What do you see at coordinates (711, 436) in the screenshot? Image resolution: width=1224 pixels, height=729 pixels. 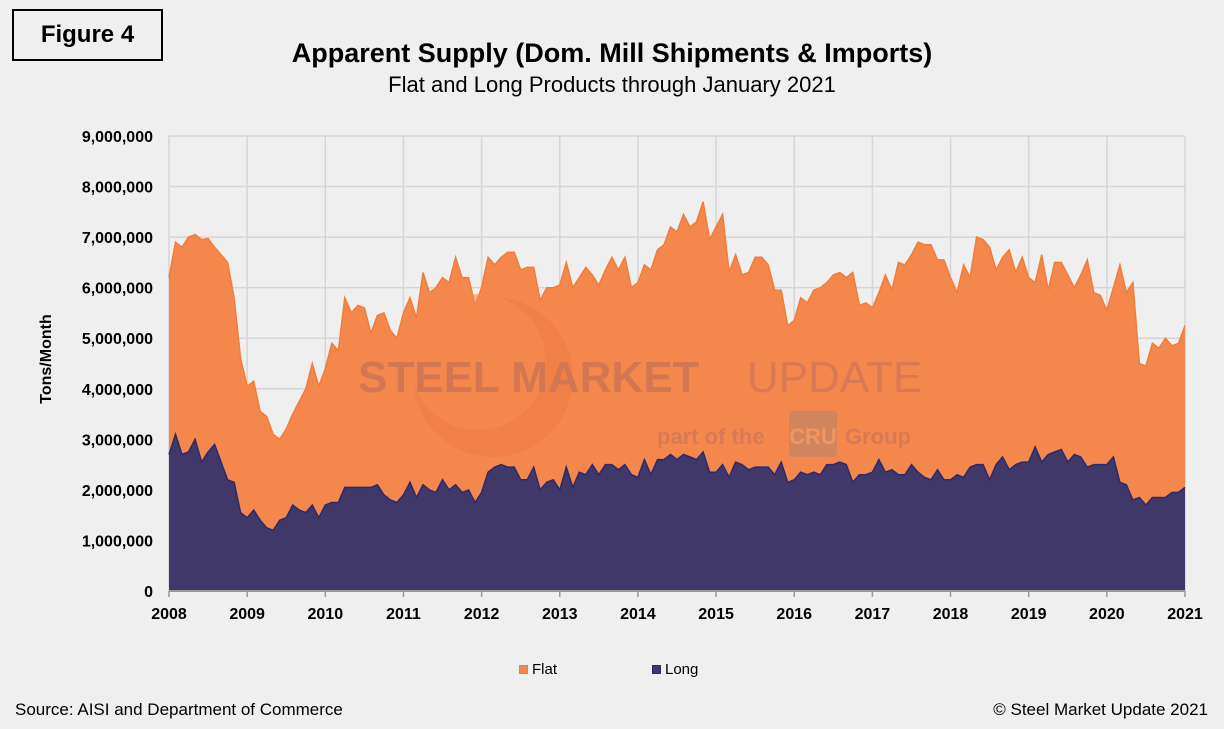 I see `watermark-part-of: part of the` at bounding box center [711, 436].